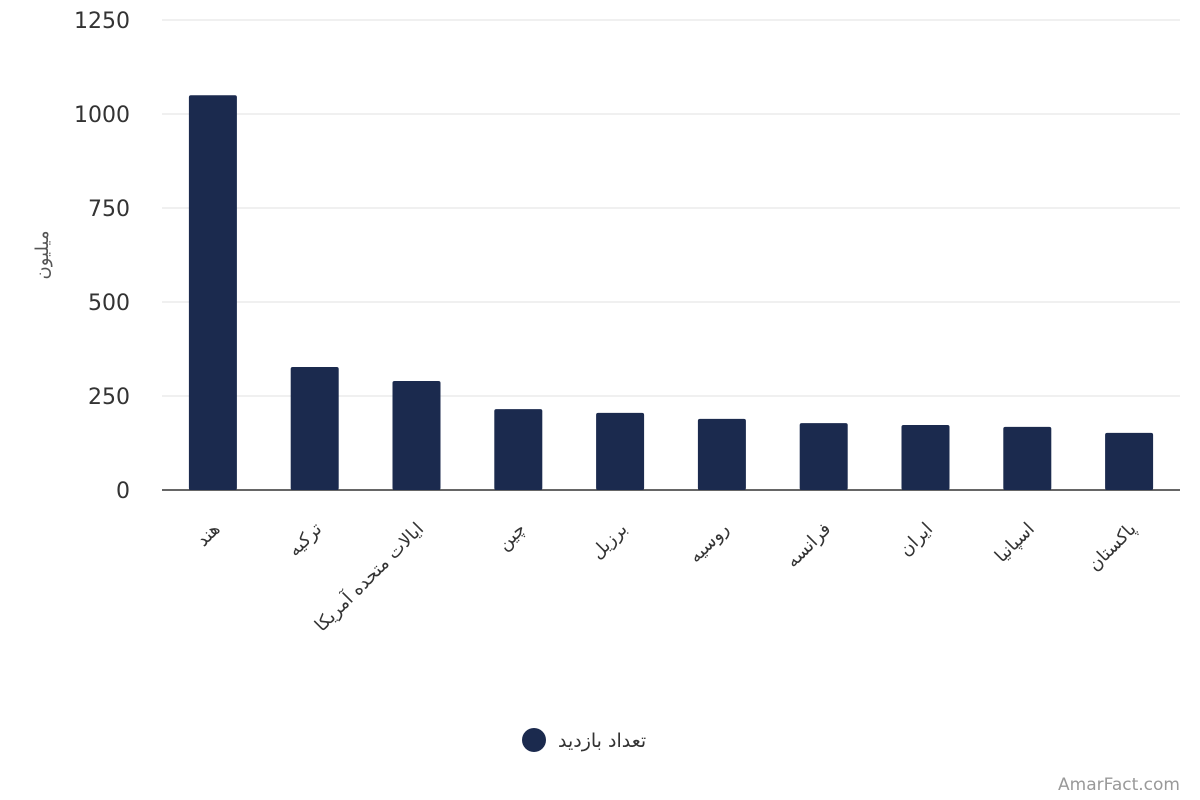 The height and width of the screenshot is (800, 1200). I want to click on y-tick-label: 0, so click(123, 491).